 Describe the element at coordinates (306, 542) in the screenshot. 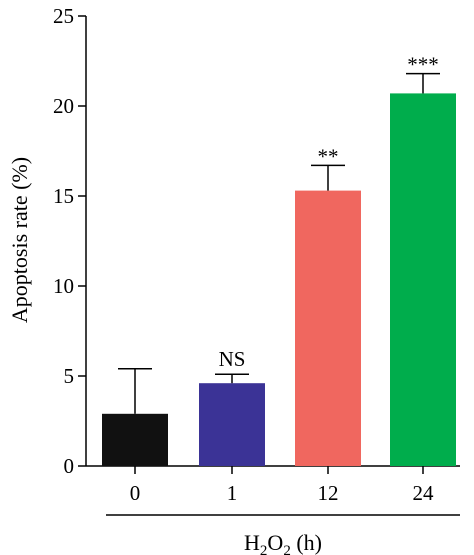

I see `x-title-unit: (h)` at that location.